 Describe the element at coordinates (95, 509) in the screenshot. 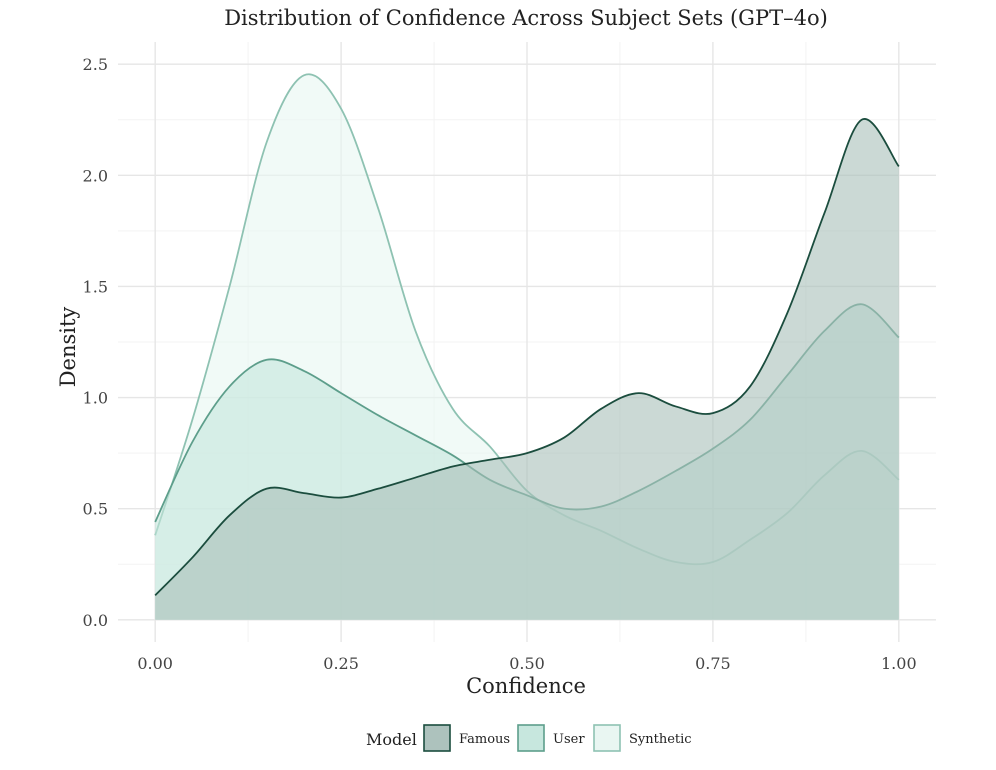

I see `y-tick-label: 0.5` at that location.